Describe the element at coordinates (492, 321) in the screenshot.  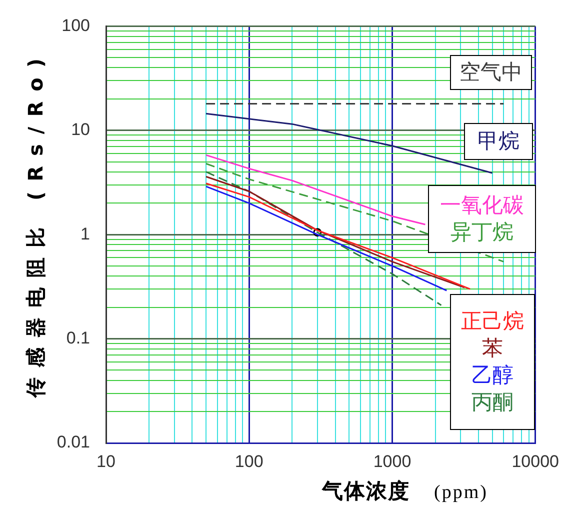
I see `series-label: 正己烷` at that location.